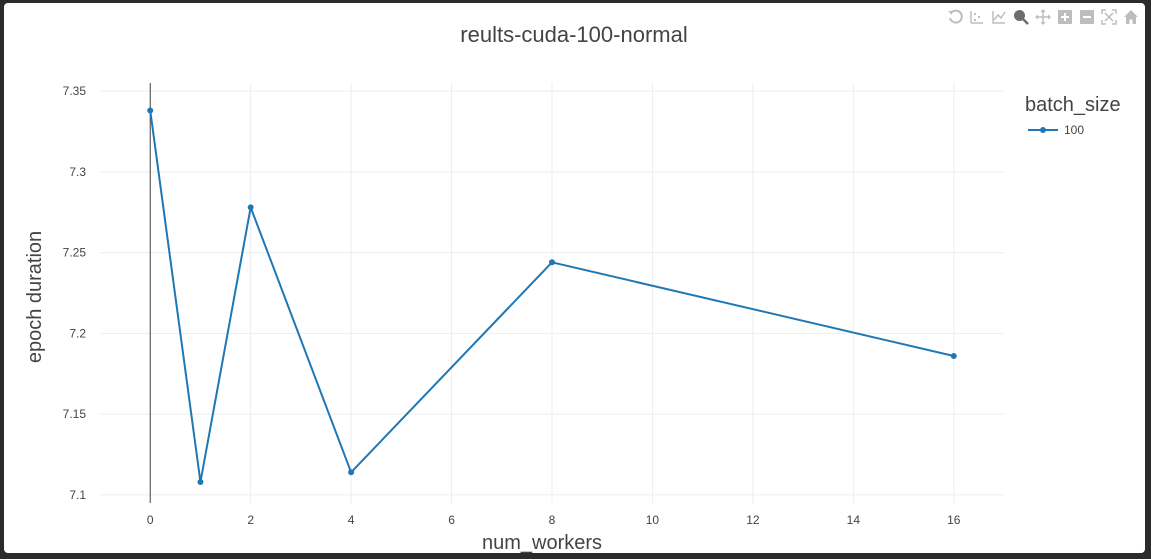  What do you see at coordinates (1131, 17) in the screenshot?
I see `home-icon` at bounding box center [1131, 17].